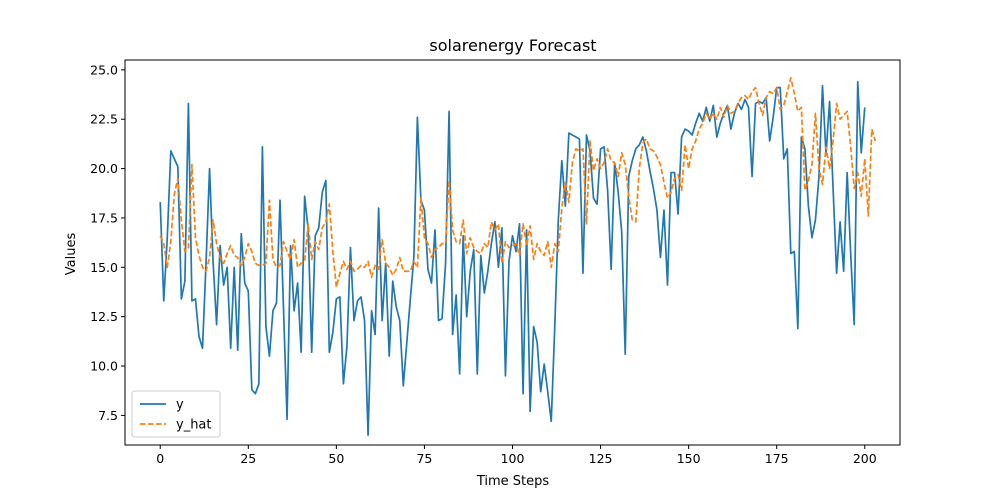  What do you see at coordinates (865, 458) in the screenshot?
I see `x-tick-label: 200` at bounding box center [865, 458].